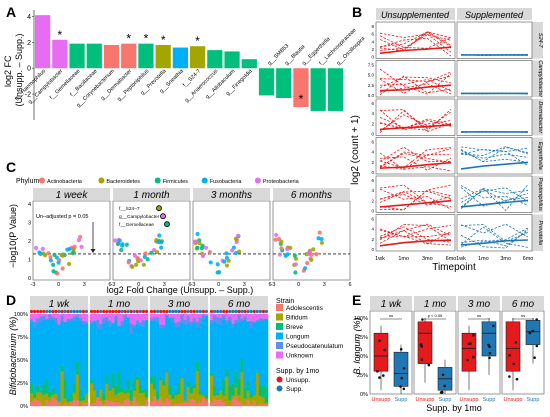  I want to click on panel-e-box, so click(425, 342).